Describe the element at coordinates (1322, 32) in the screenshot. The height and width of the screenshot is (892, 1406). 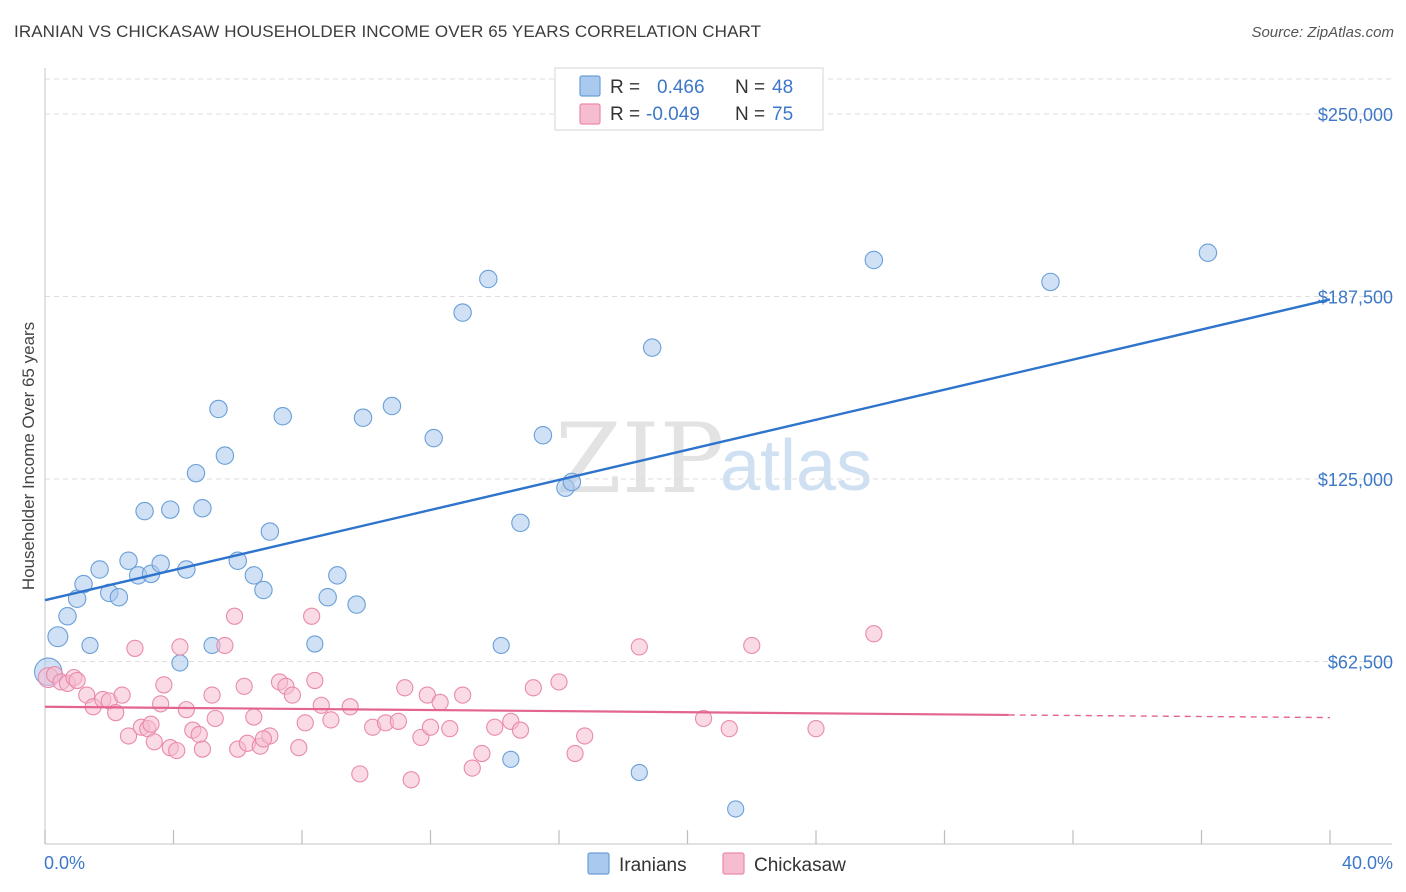
I see `source-label: Source: ZipAtlas.com` at that location.